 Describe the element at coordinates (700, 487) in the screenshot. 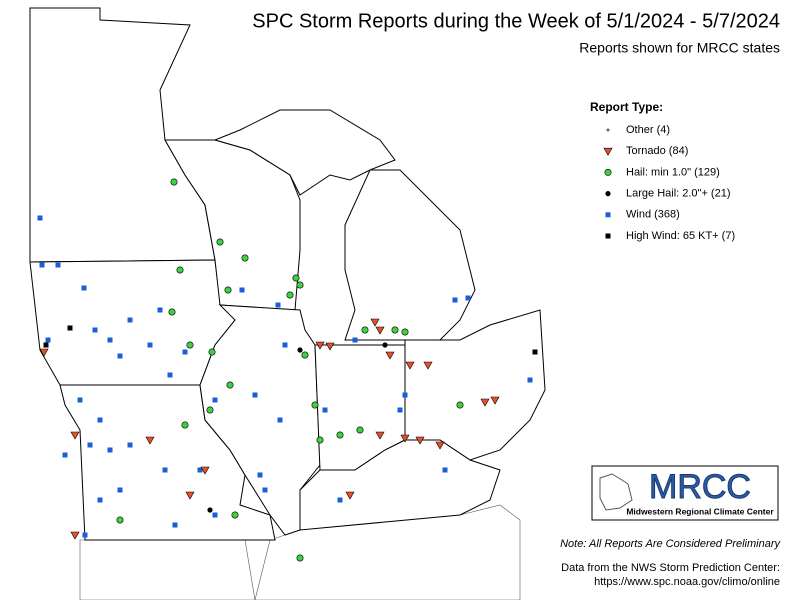

I see `logo-text: MRCC` at that location.